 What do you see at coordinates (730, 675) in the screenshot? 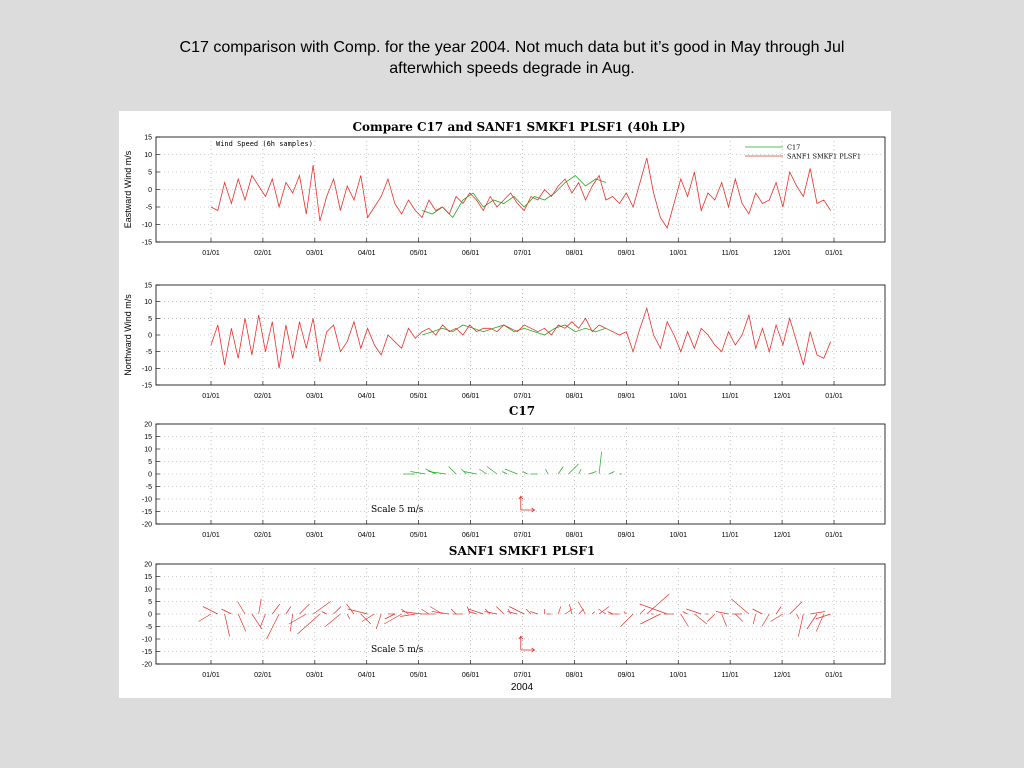
I see `x-tick-label: 11/01` at bounding box center [730, 675].